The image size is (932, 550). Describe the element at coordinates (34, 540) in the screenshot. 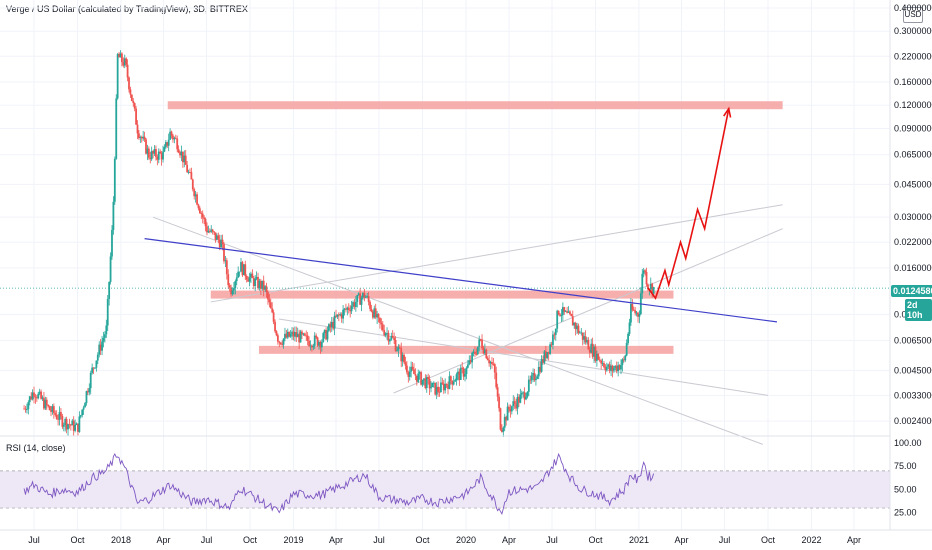

I see `time-tick-label: Jul` at that location.